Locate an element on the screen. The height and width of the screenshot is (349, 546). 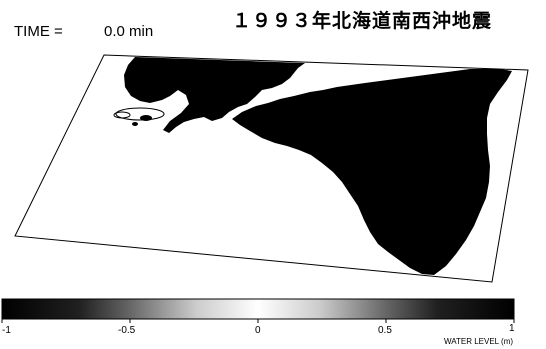
tick-label: 1 is located at coordinates (512, 328).